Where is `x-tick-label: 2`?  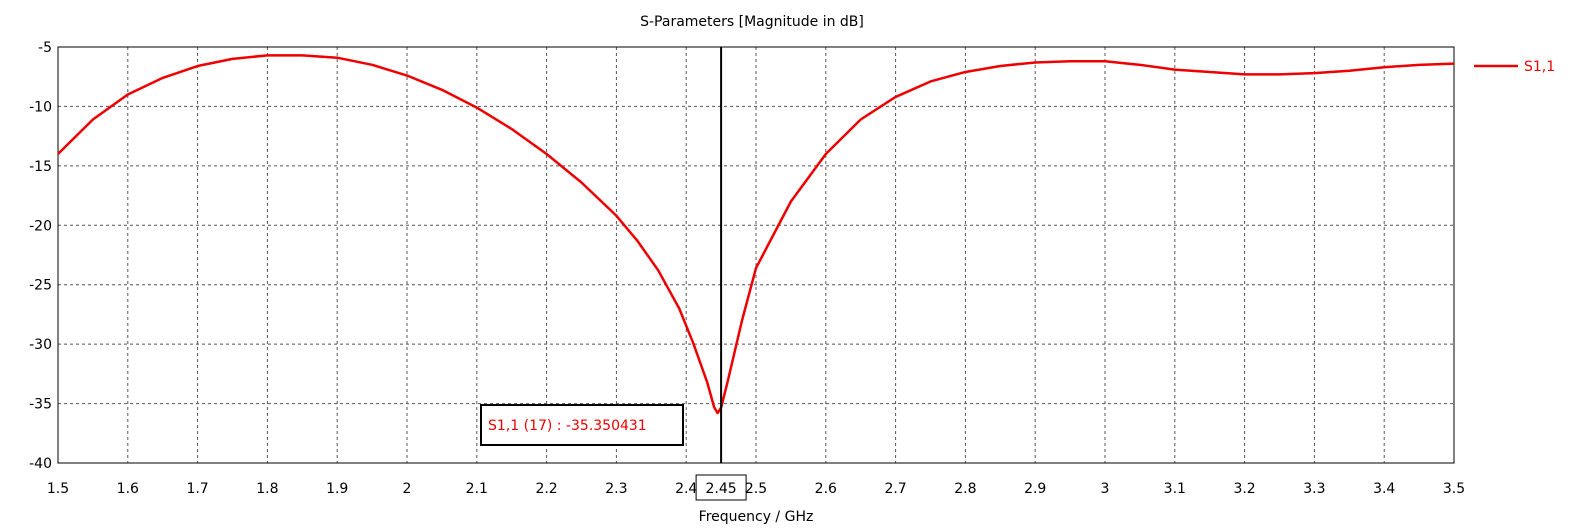
x-tick-label: 2 is located at coordinates (407, 489).